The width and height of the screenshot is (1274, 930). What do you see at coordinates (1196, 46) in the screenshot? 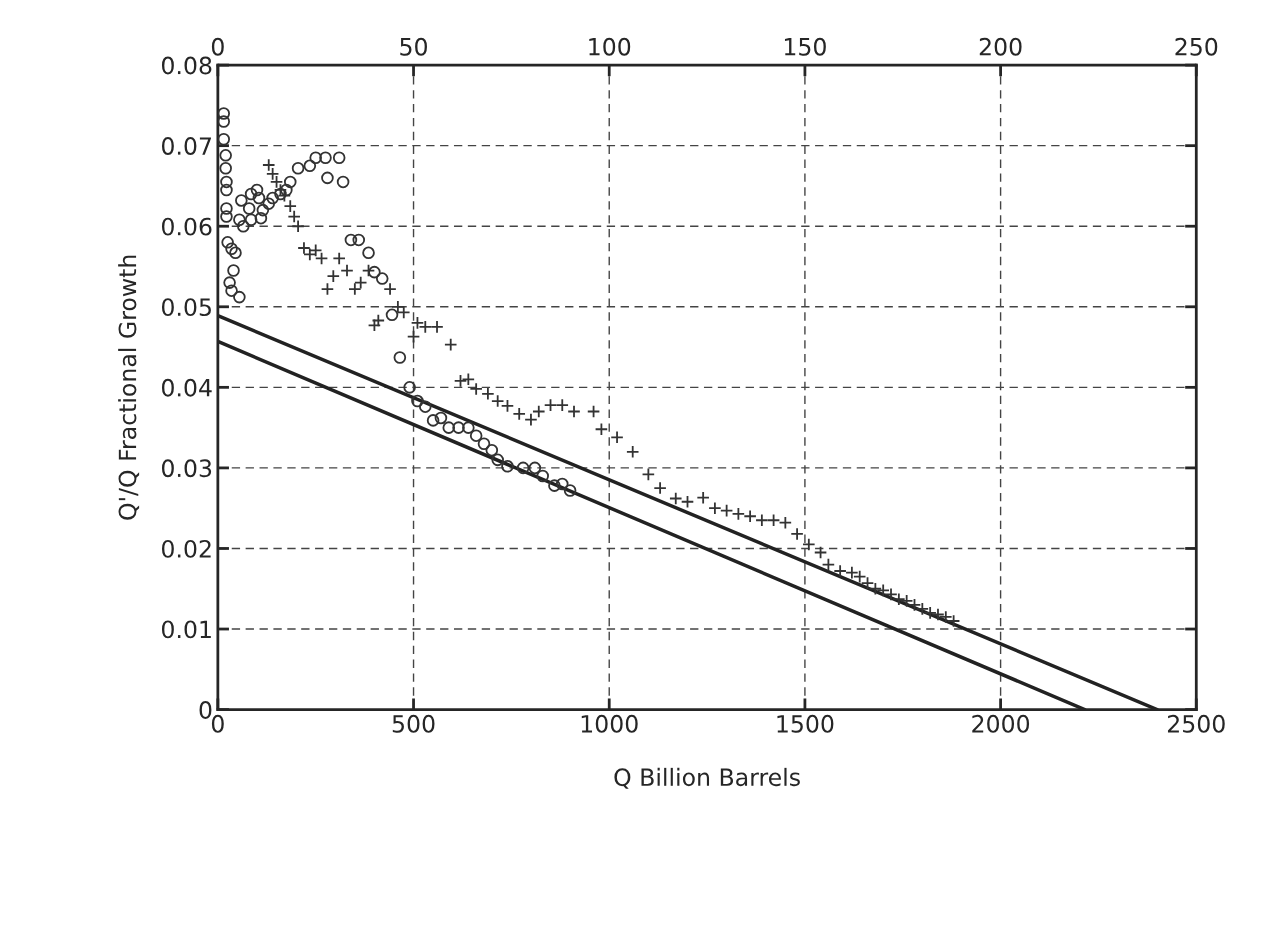
I see `x2-tick-label: 250` at bounding box center [1196, 46].